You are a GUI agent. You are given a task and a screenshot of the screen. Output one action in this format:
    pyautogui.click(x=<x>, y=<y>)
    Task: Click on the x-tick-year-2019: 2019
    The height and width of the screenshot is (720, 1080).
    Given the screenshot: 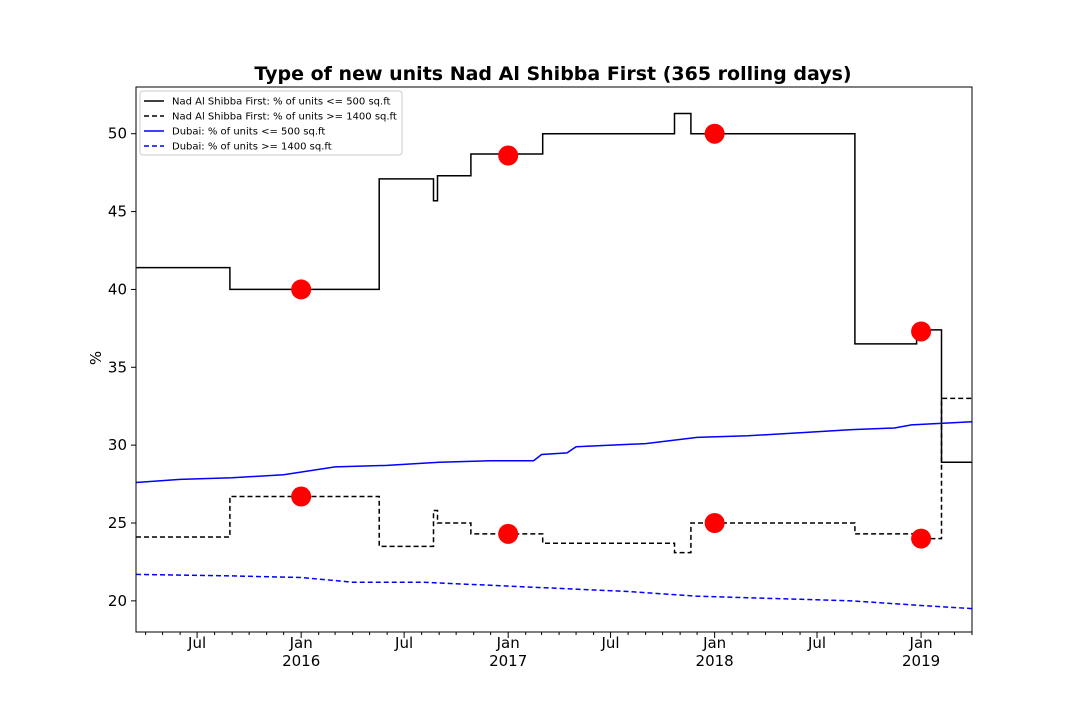 What is the action you would take?
    pyautogui.click(x=921, y=661)
    